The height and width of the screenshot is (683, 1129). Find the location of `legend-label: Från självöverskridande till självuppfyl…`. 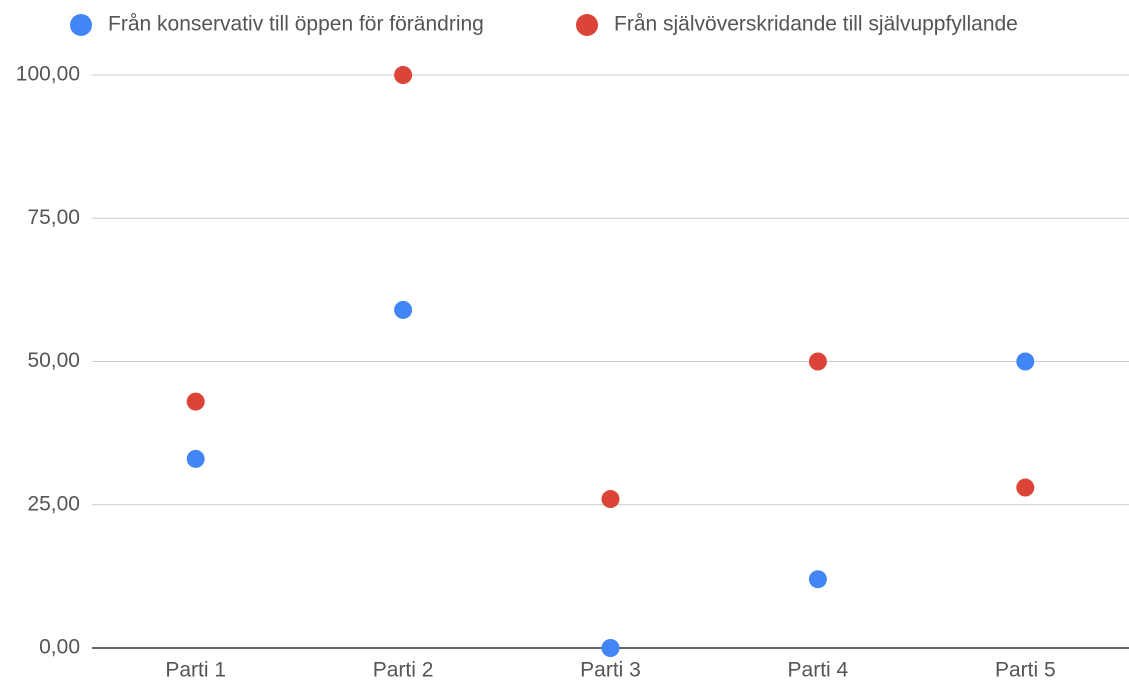

legend-label: Från självöverskridande till självuppfyl… is located at coordinates (816, 24).